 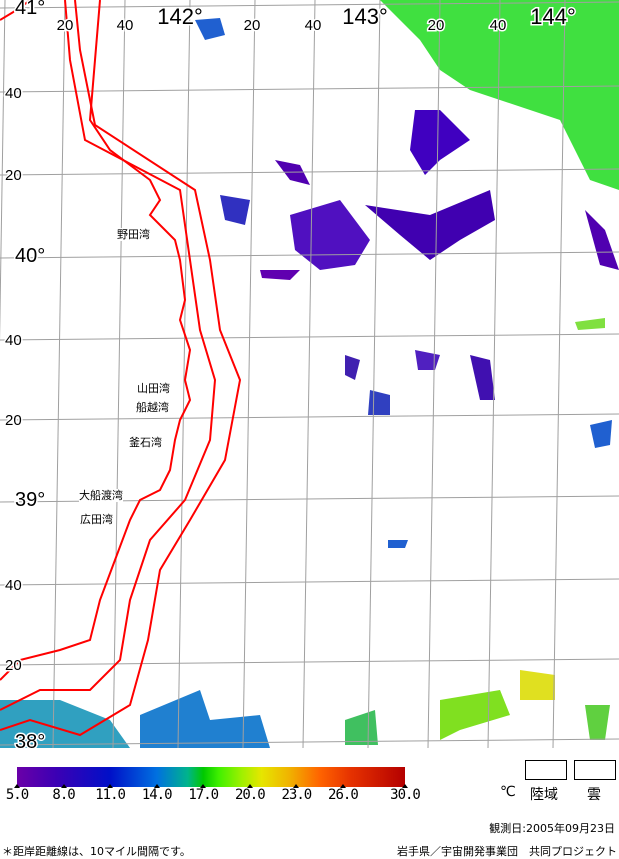 I want to click on bay-label-yamada: 山田湾, so click(x=153, y=388).